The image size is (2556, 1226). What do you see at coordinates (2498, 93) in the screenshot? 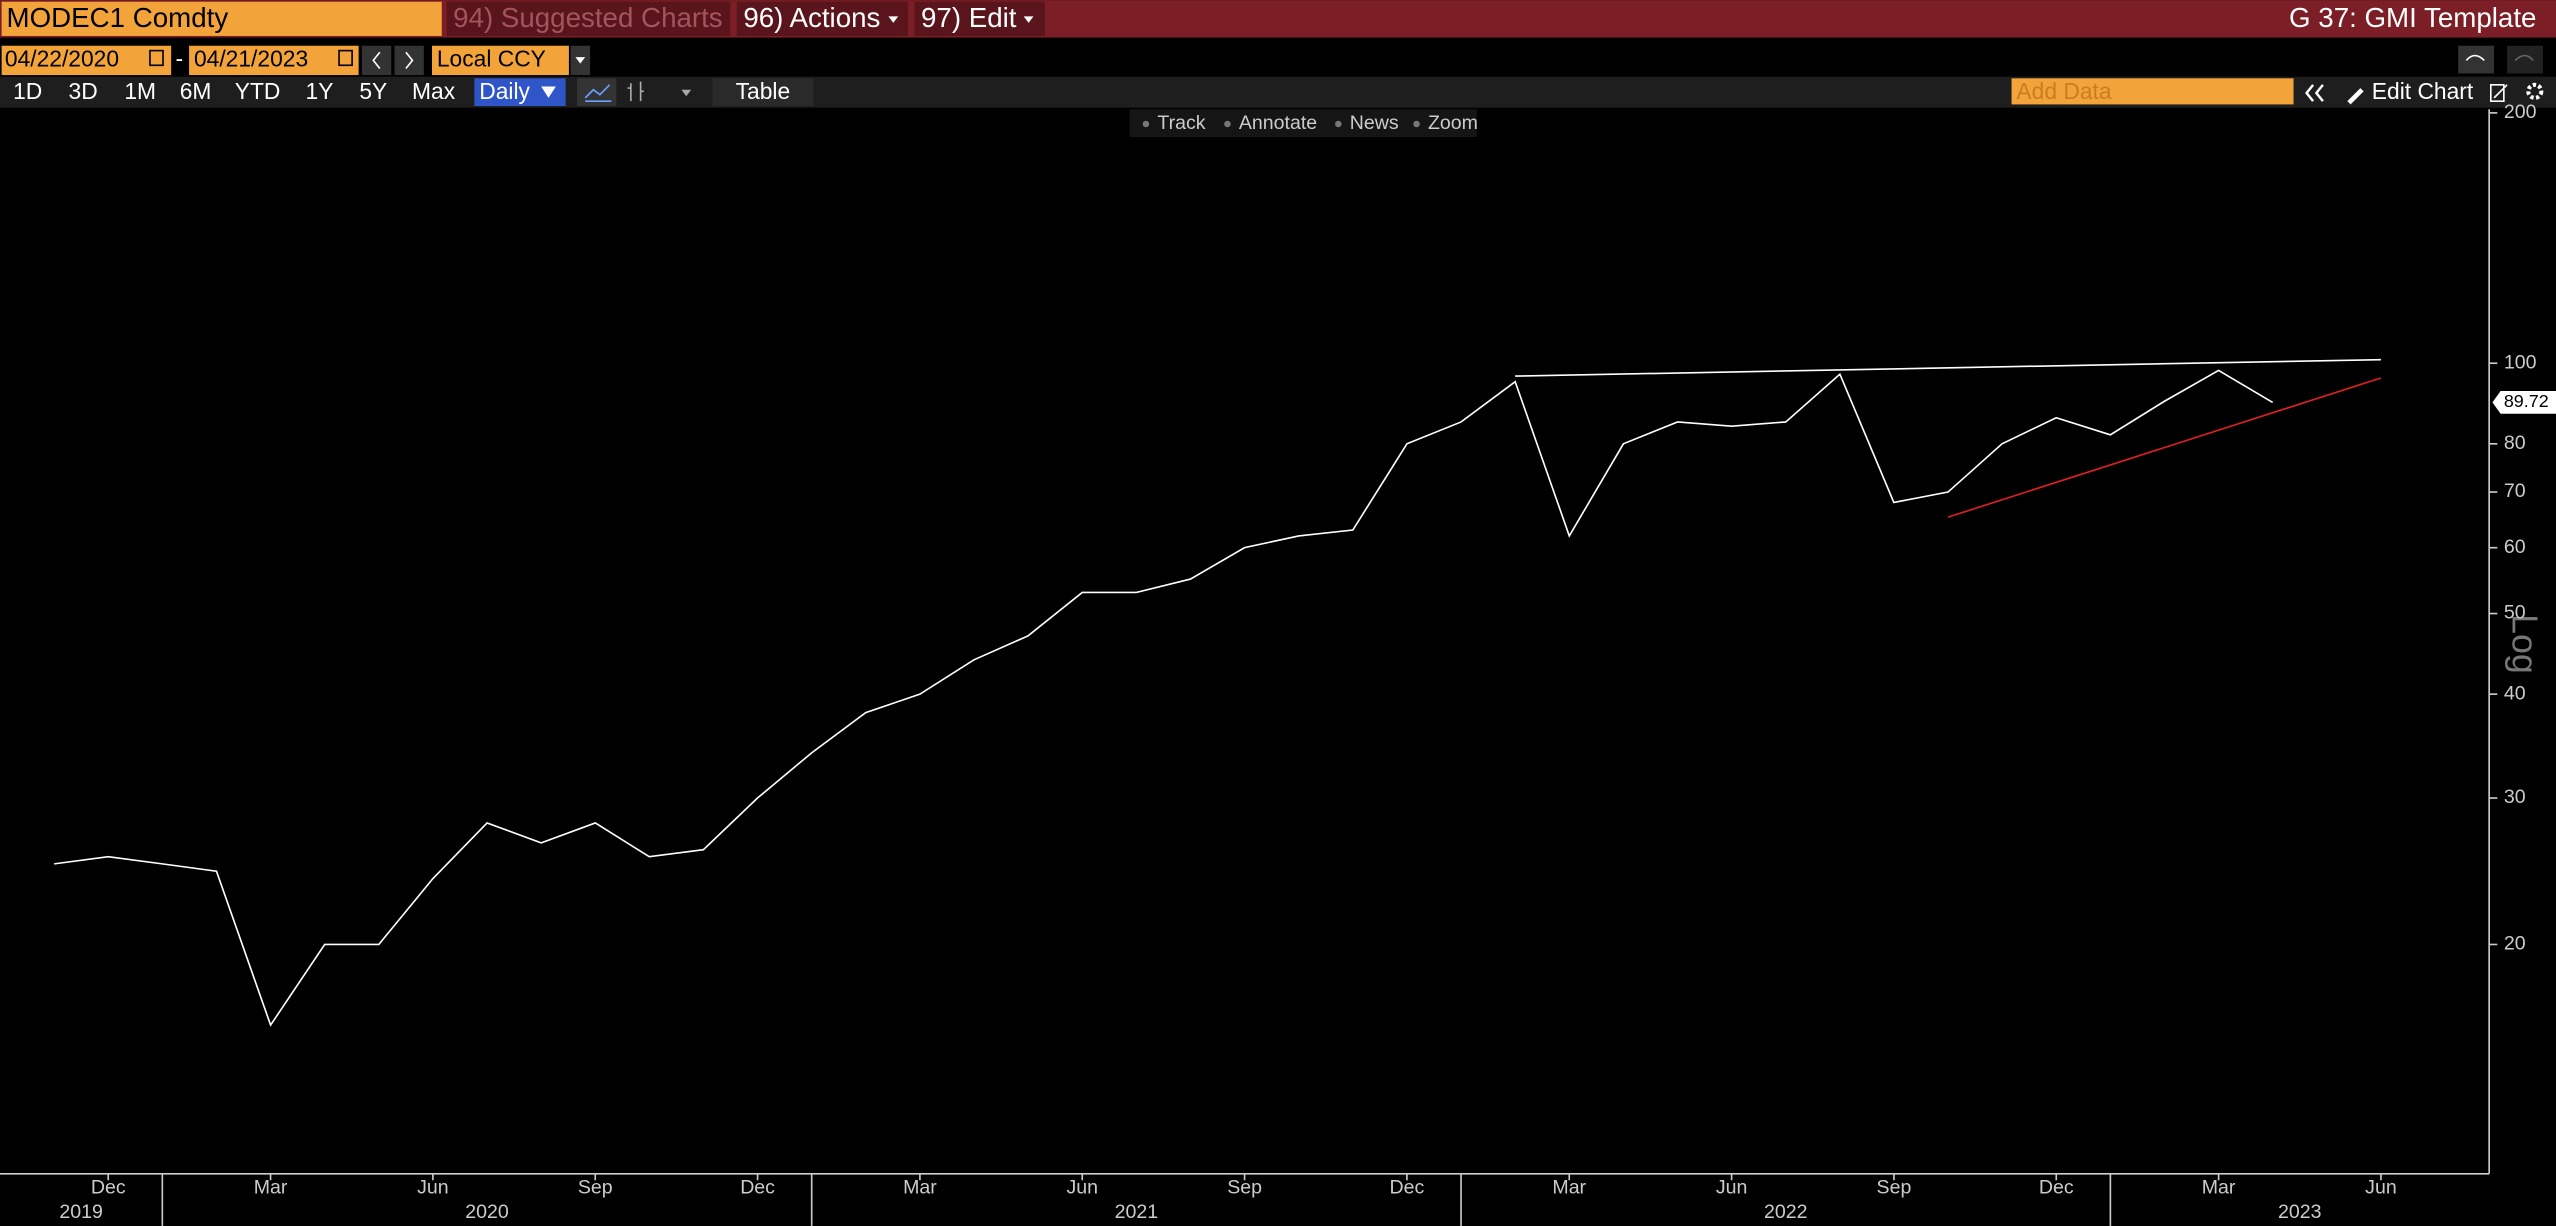
I see `edit-settings-icon` at bounding box center [2498, 93].